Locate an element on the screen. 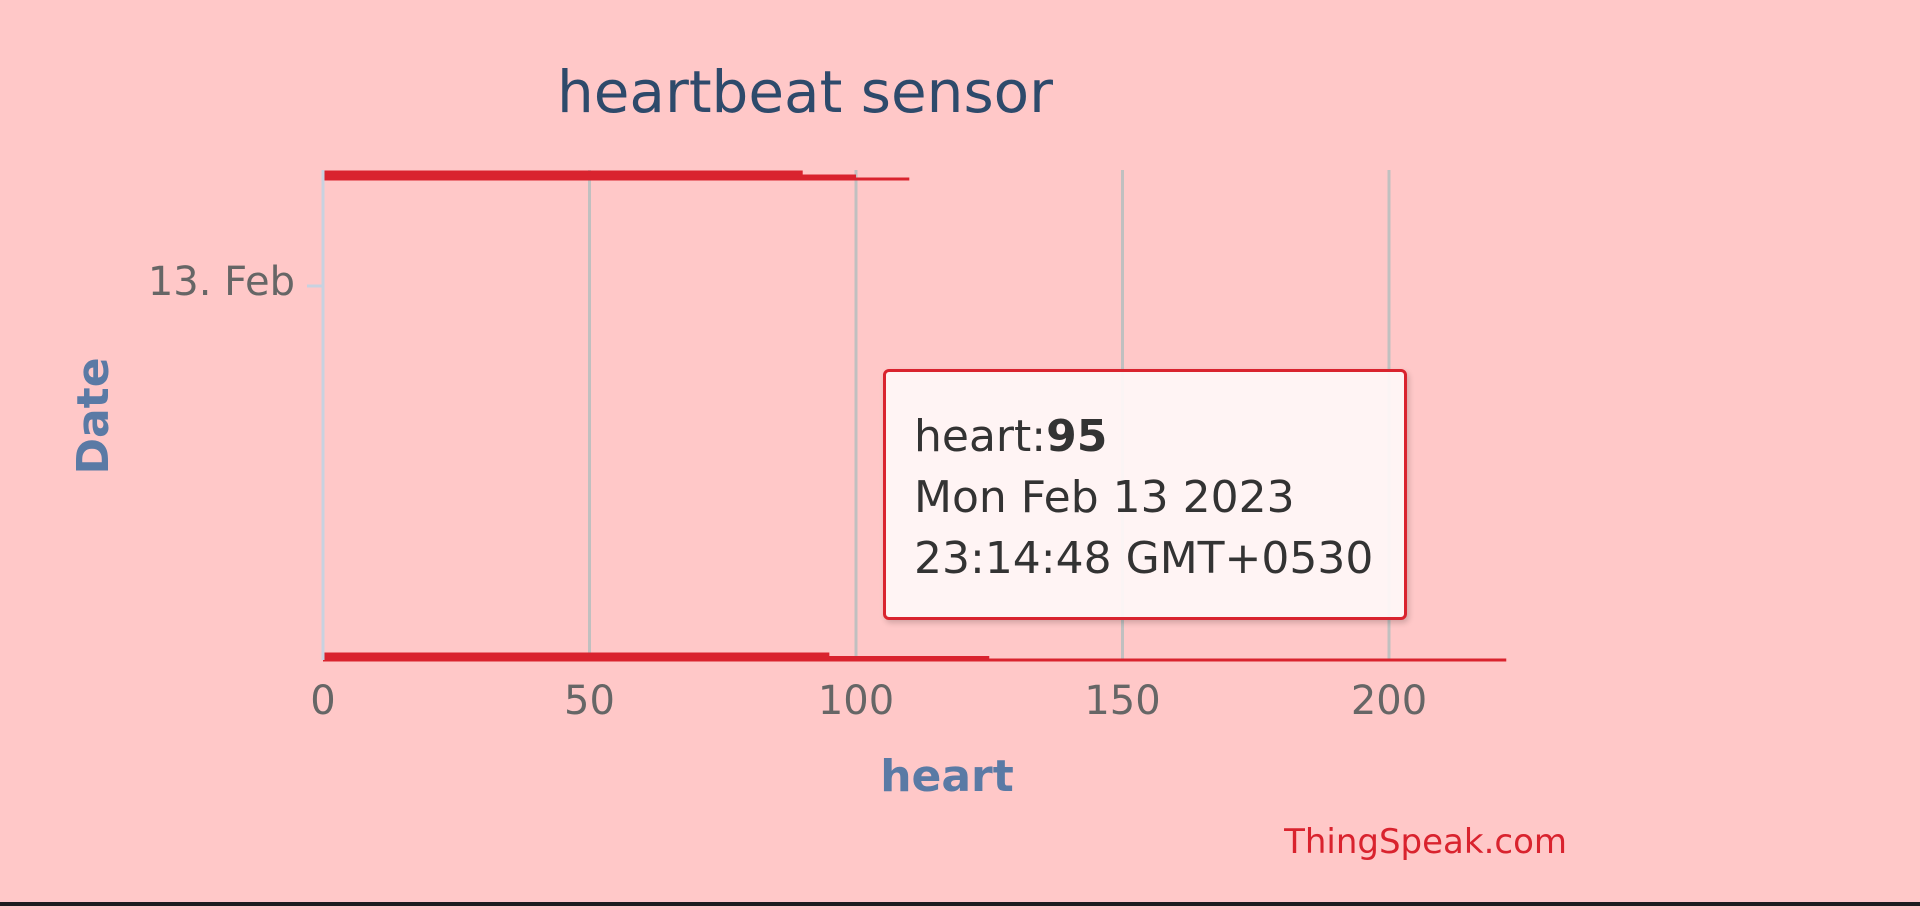  tooltip-value-line: heart:95 is located at coordinates (1159, 436).